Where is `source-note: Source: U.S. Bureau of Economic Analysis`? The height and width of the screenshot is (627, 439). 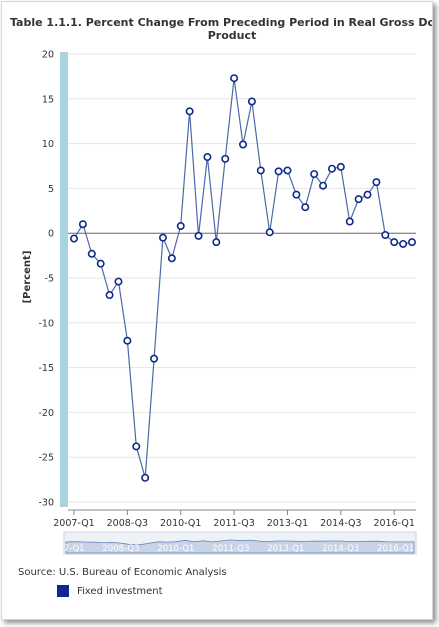
source-note: Source: U.S. Bureau of Economic Analysis is located at coordinates (122, 572).